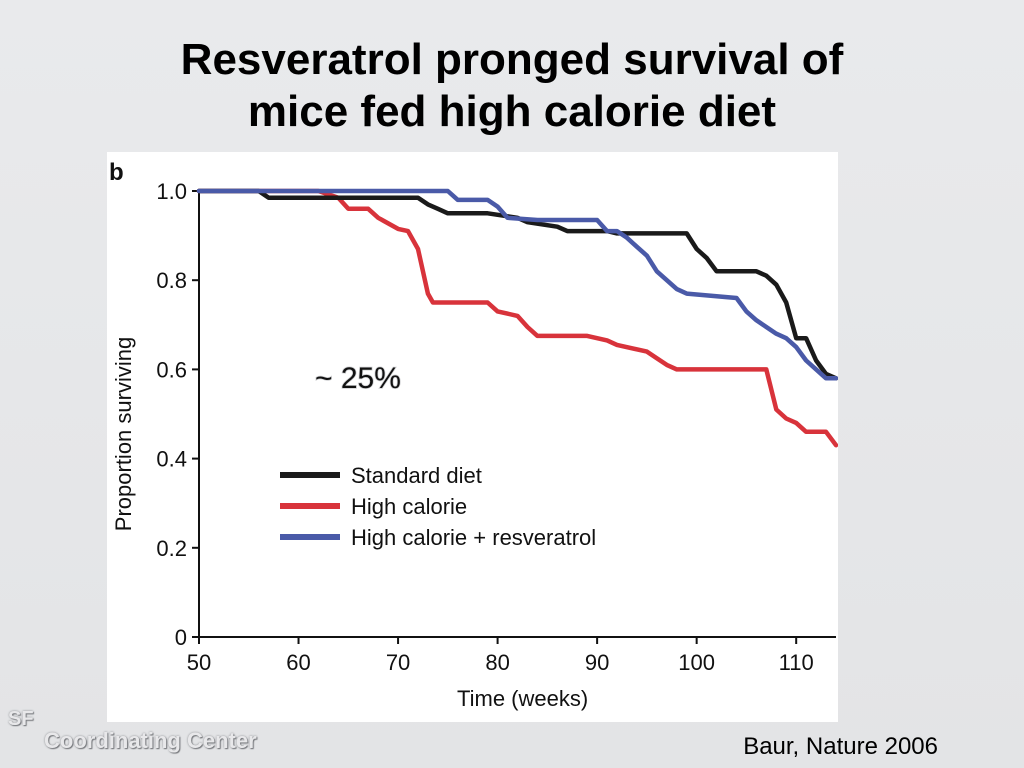 The width and height of the screenshot is (1024, 768). Describe the element at coordinates (171, 191) in the screenshot. I see `y-tick-label: 1.0` at that location.